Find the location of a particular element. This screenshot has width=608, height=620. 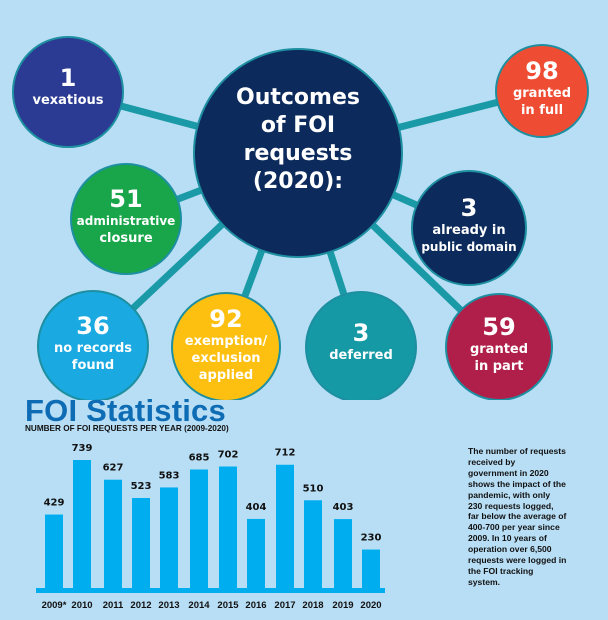

x-tick-label: 2009* is located at coordinates (54, 605).